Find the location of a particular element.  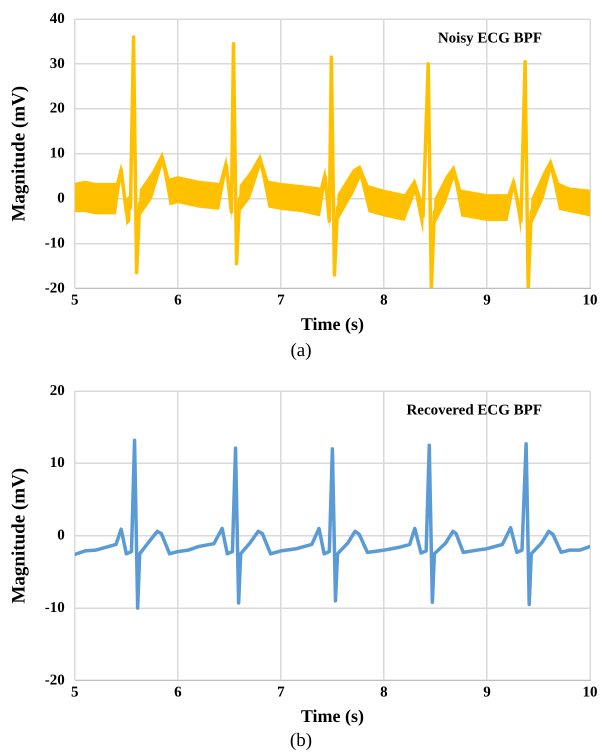

text: (a) is located at coordinates (301, 351).